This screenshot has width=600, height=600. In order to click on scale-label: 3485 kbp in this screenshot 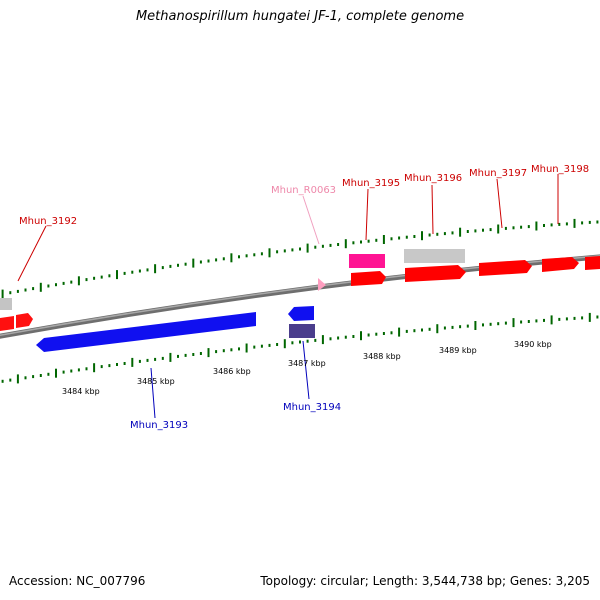, I will do `click(156, 381)`.